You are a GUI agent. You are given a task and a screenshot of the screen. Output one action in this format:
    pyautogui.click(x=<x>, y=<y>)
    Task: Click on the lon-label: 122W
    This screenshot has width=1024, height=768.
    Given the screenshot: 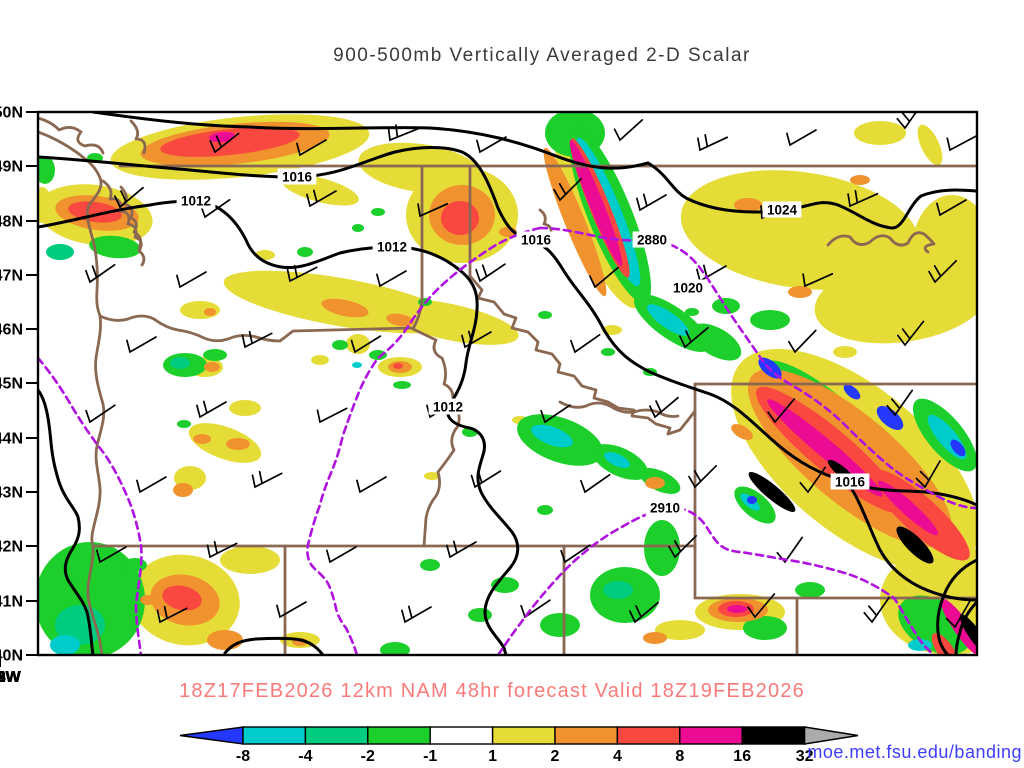 What is the action you would take?
    pyautogui.click(x=11, y=677)
    